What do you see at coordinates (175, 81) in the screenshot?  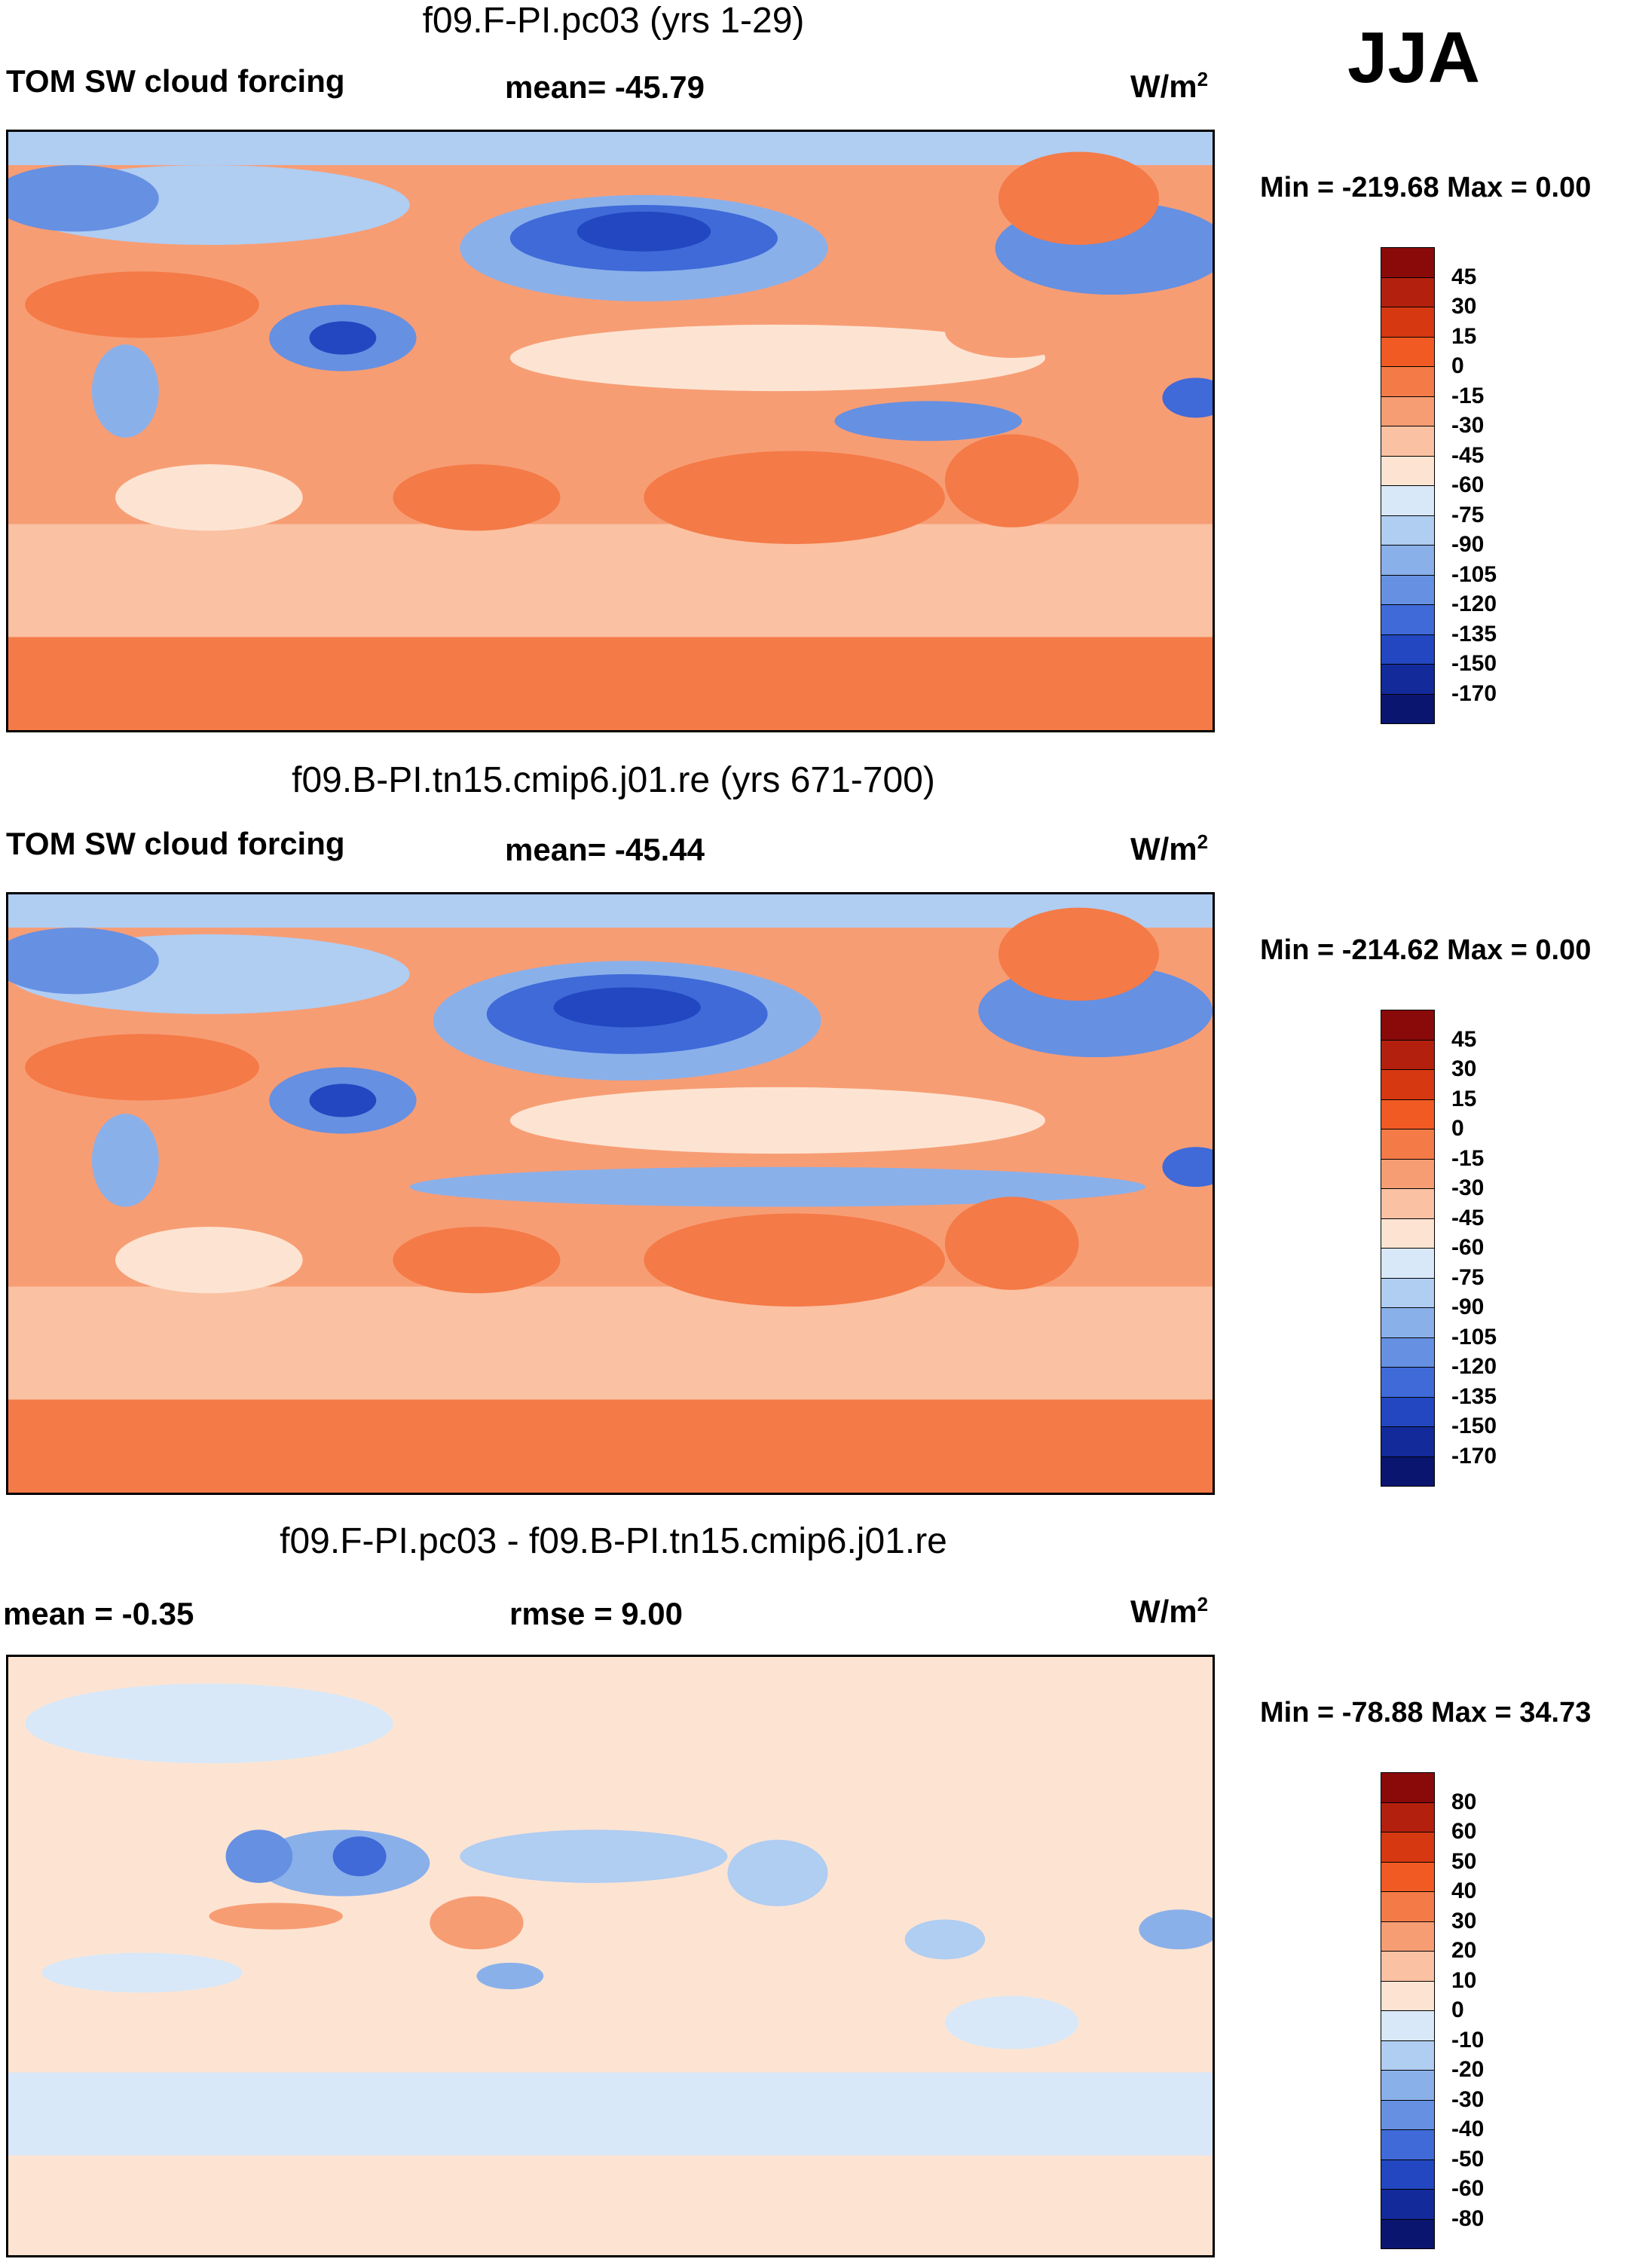 I see `panel1-left-label: TOM SW cloud forcing` at bounding box center [175, 81].